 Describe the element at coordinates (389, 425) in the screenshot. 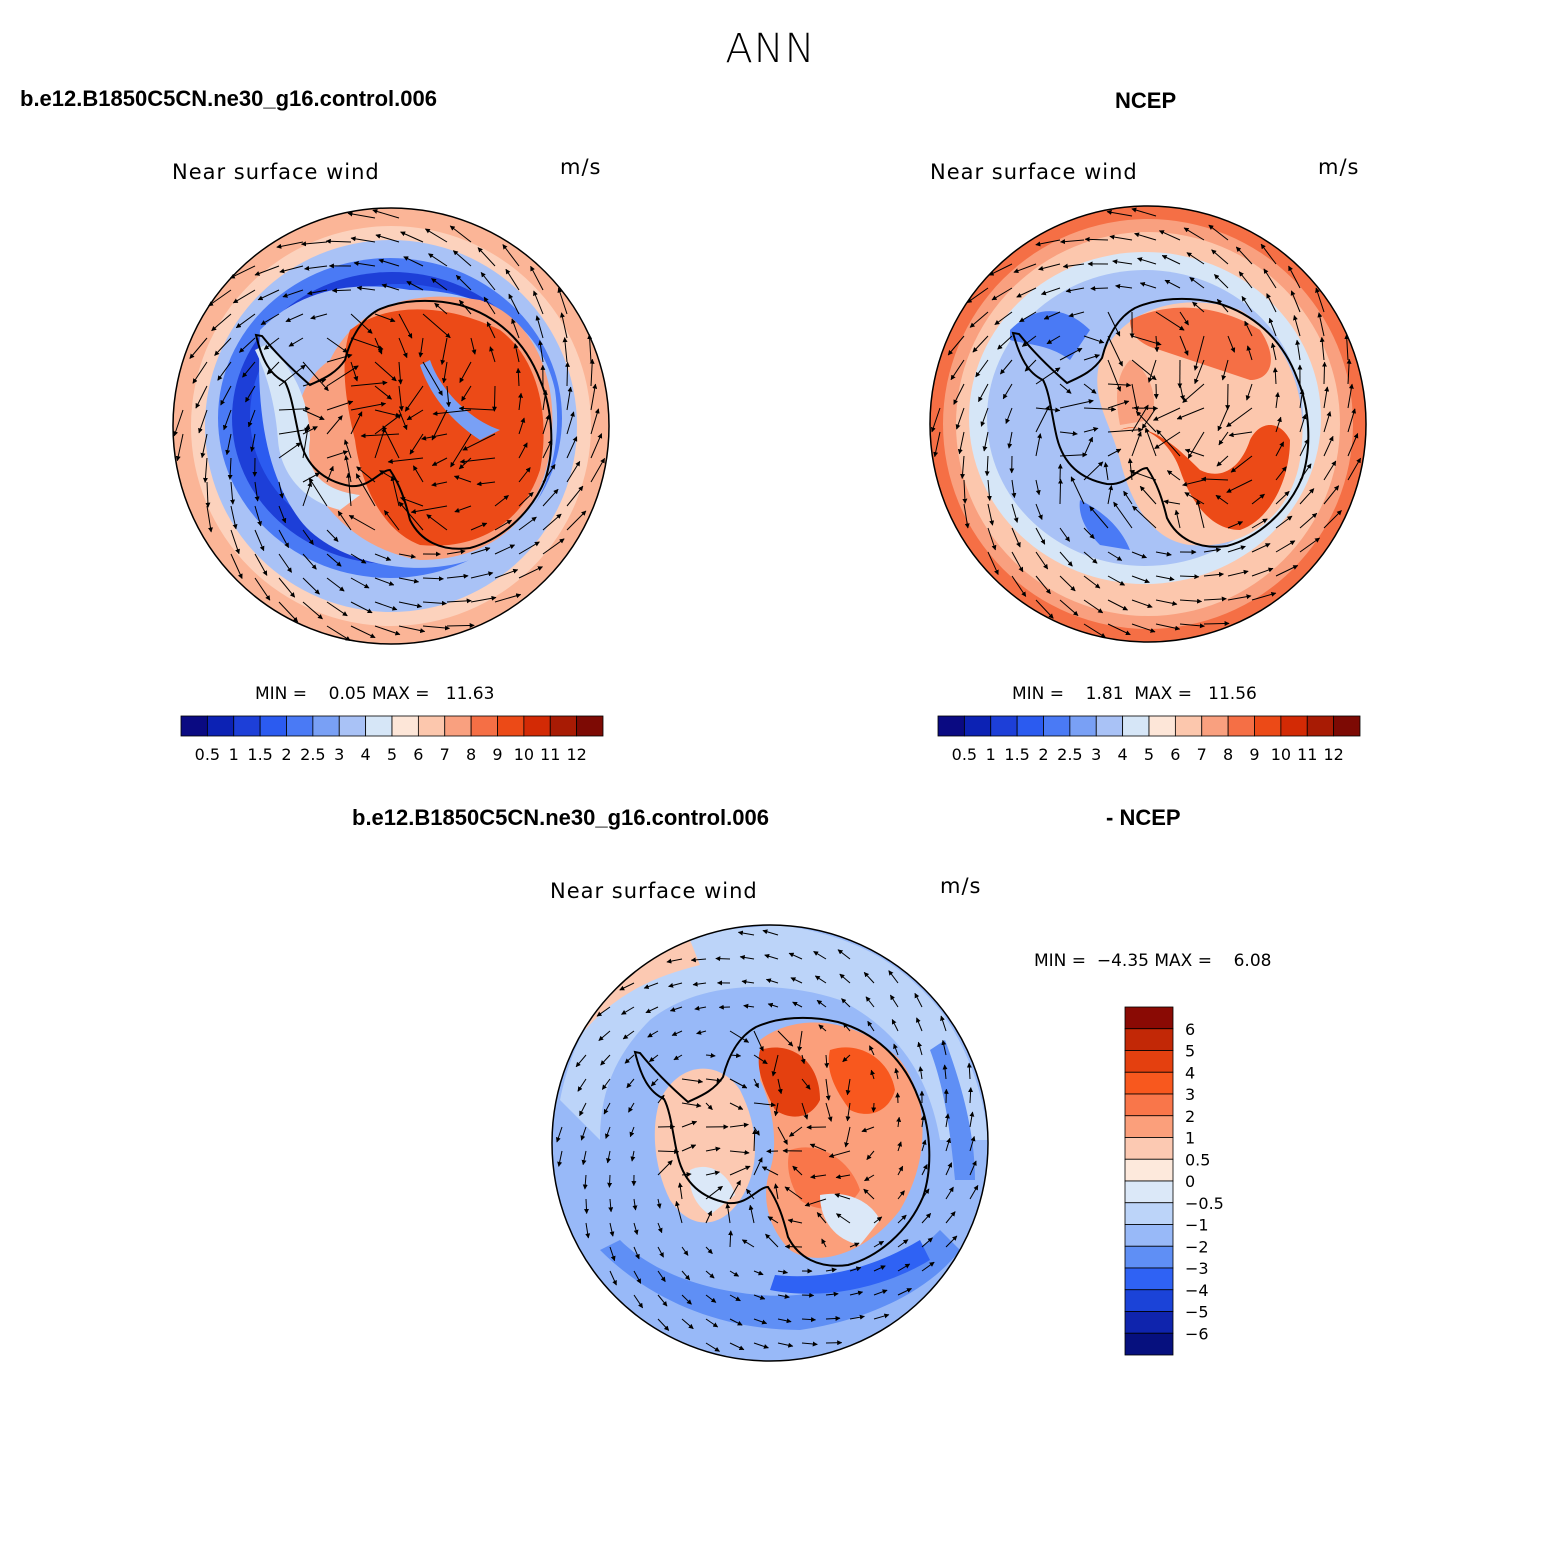

I see `model-wind-vectors` at that location.